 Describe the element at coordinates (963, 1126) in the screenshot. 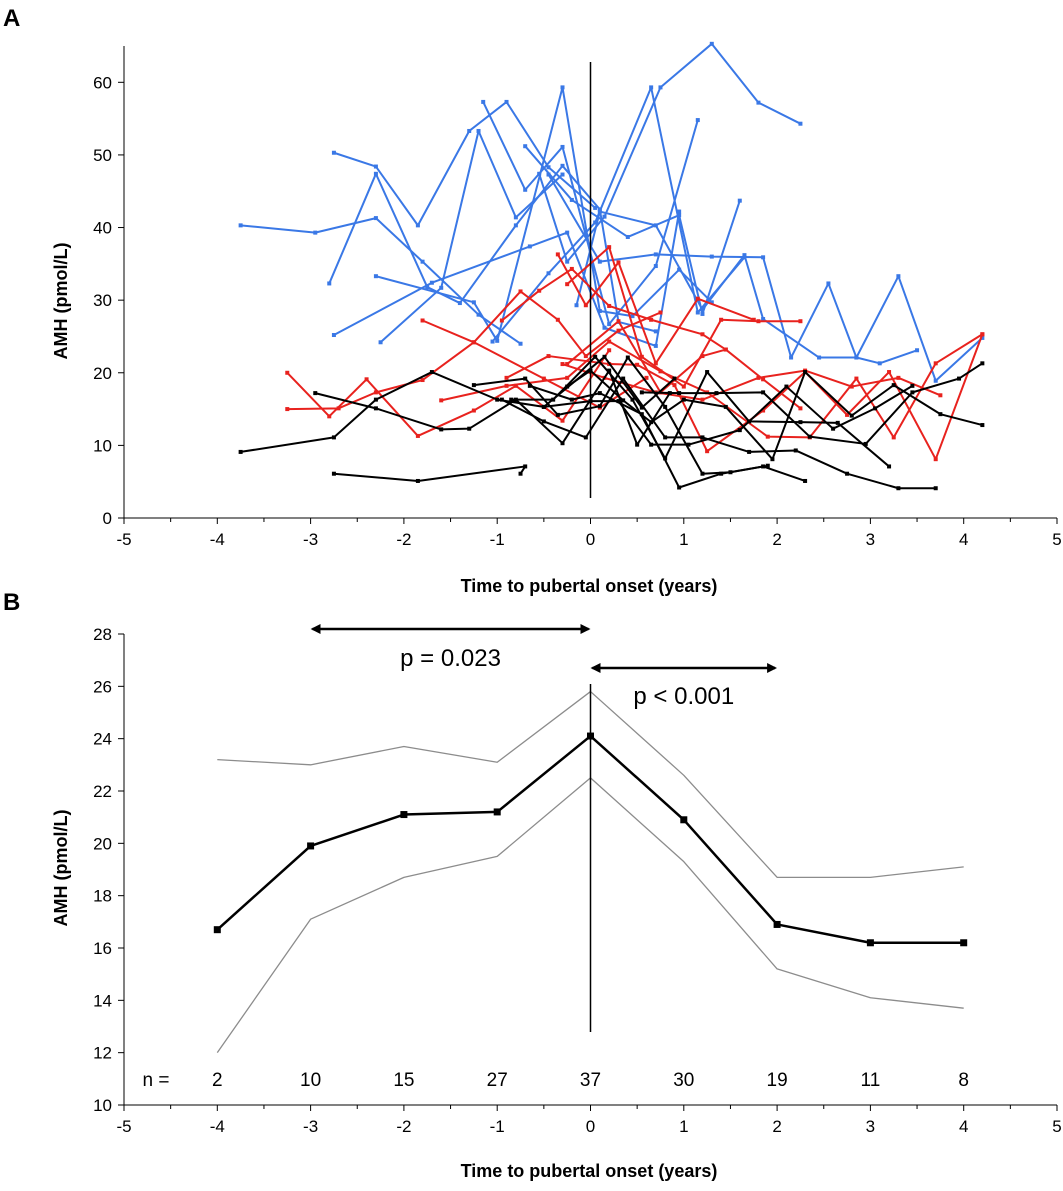

I see `panel-b-x-tick-label: 4` at that location.